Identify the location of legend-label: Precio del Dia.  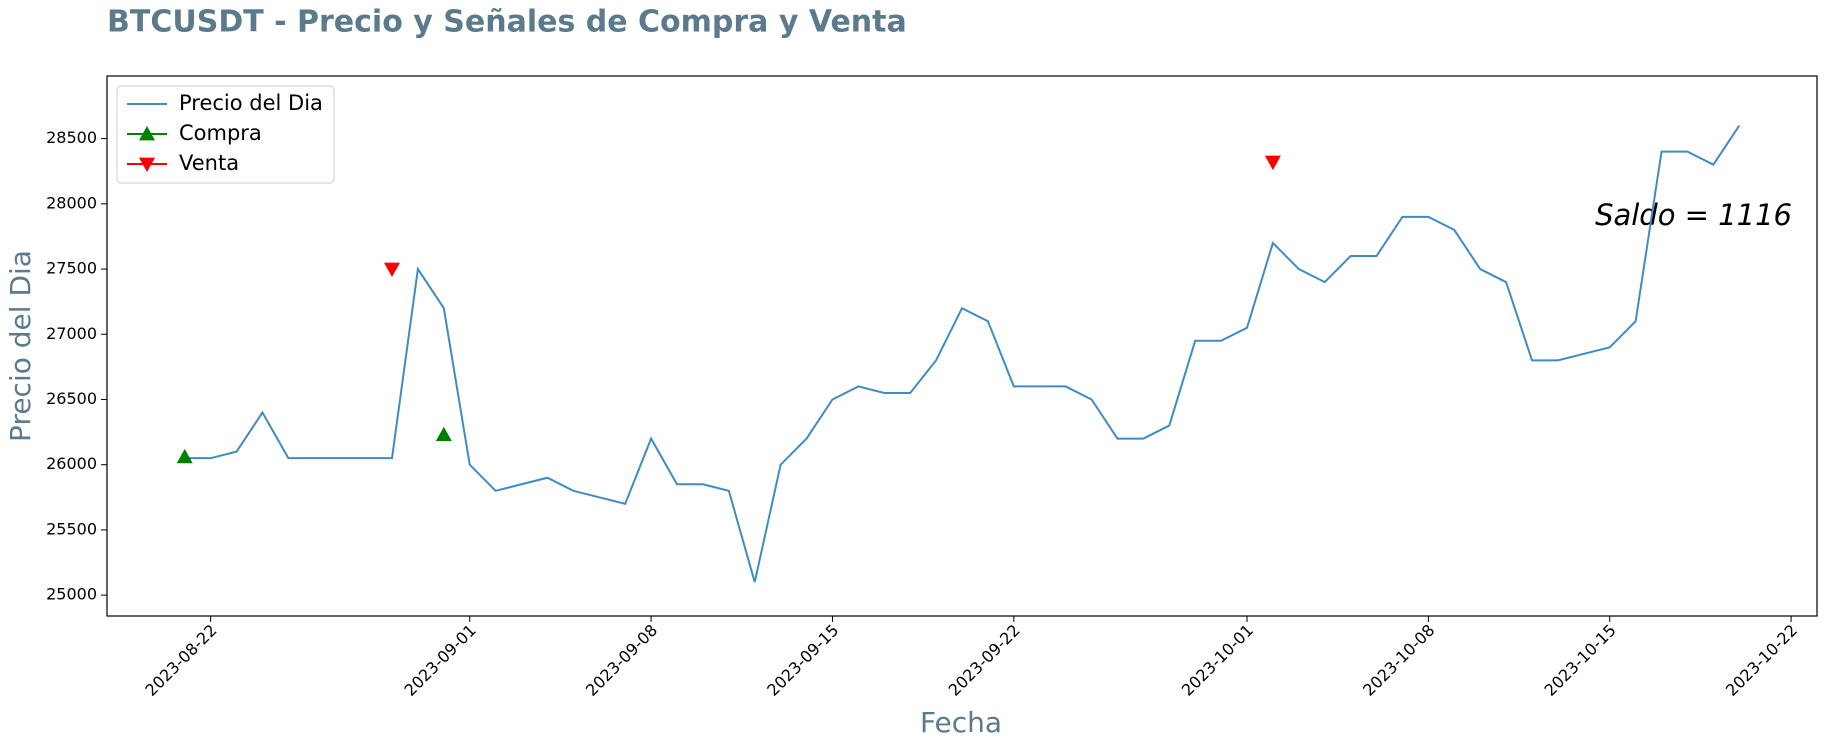
(251, 103).